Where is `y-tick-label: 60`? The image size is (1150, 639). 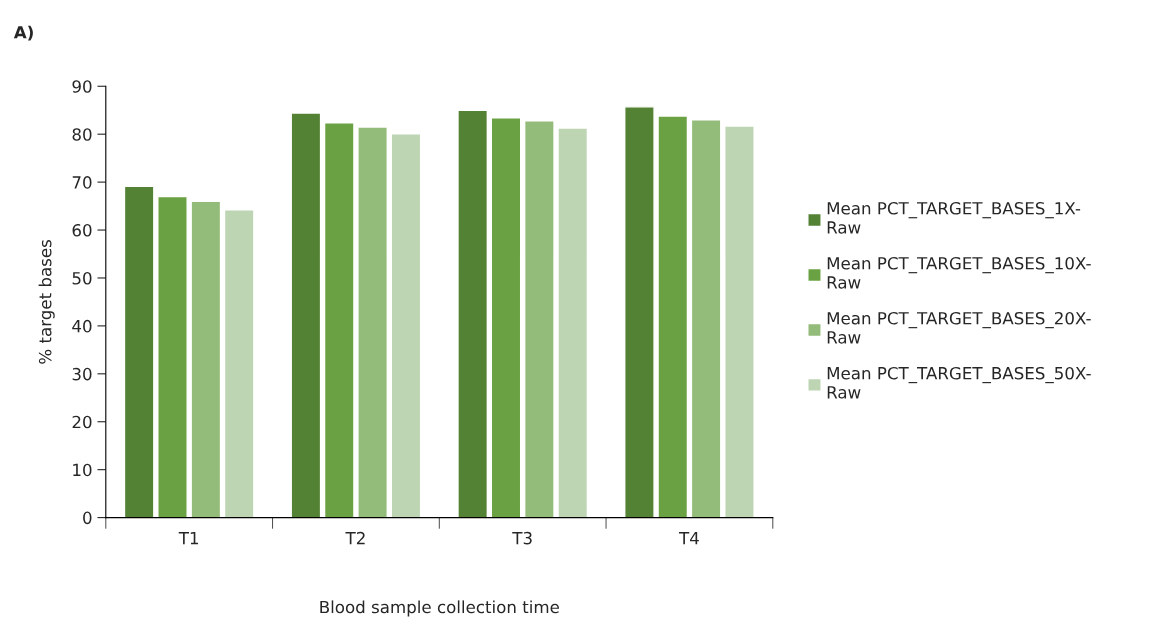 y-tick-label: 60 is located at coordinates (82, 230).